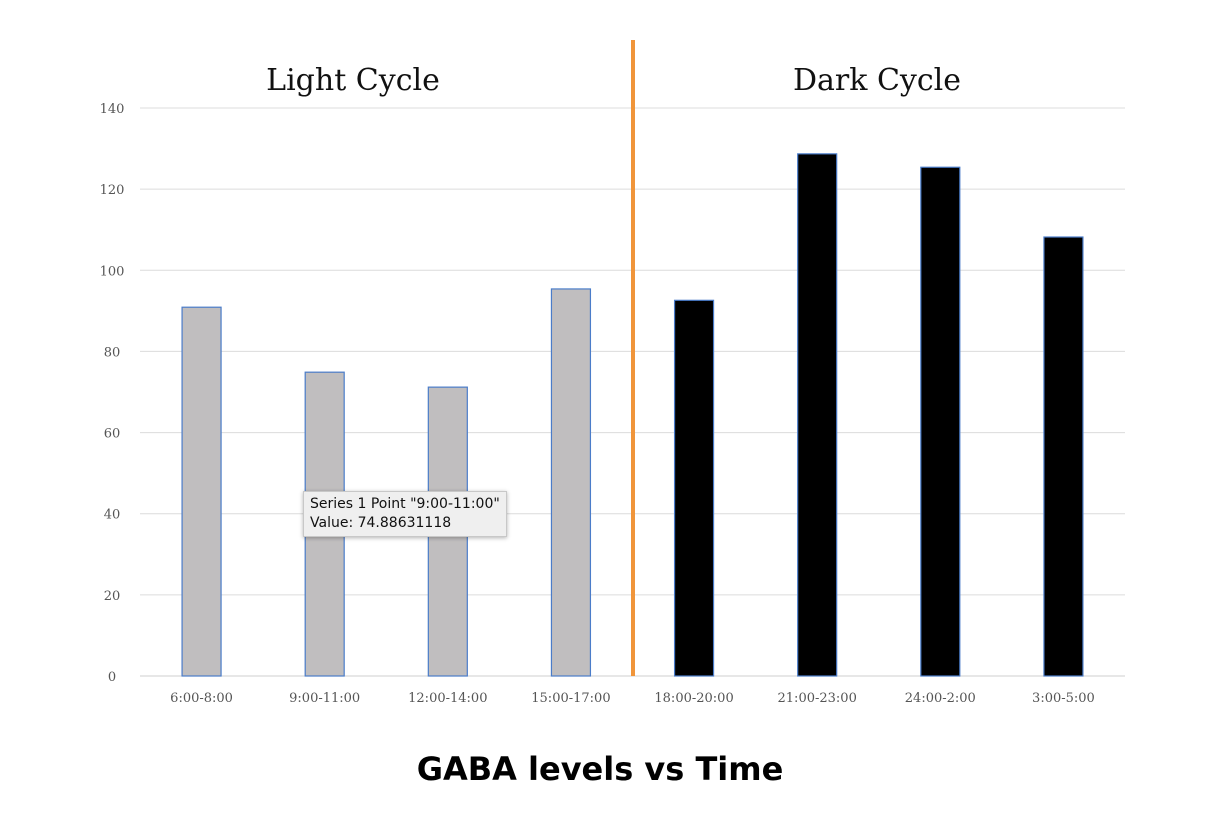 The image size is (1206, 832). What do you see at coordinates (693, 698) in the screenshot?
I see `x-tick-label: 18:00-20:00` at bounding box center [693, 698].